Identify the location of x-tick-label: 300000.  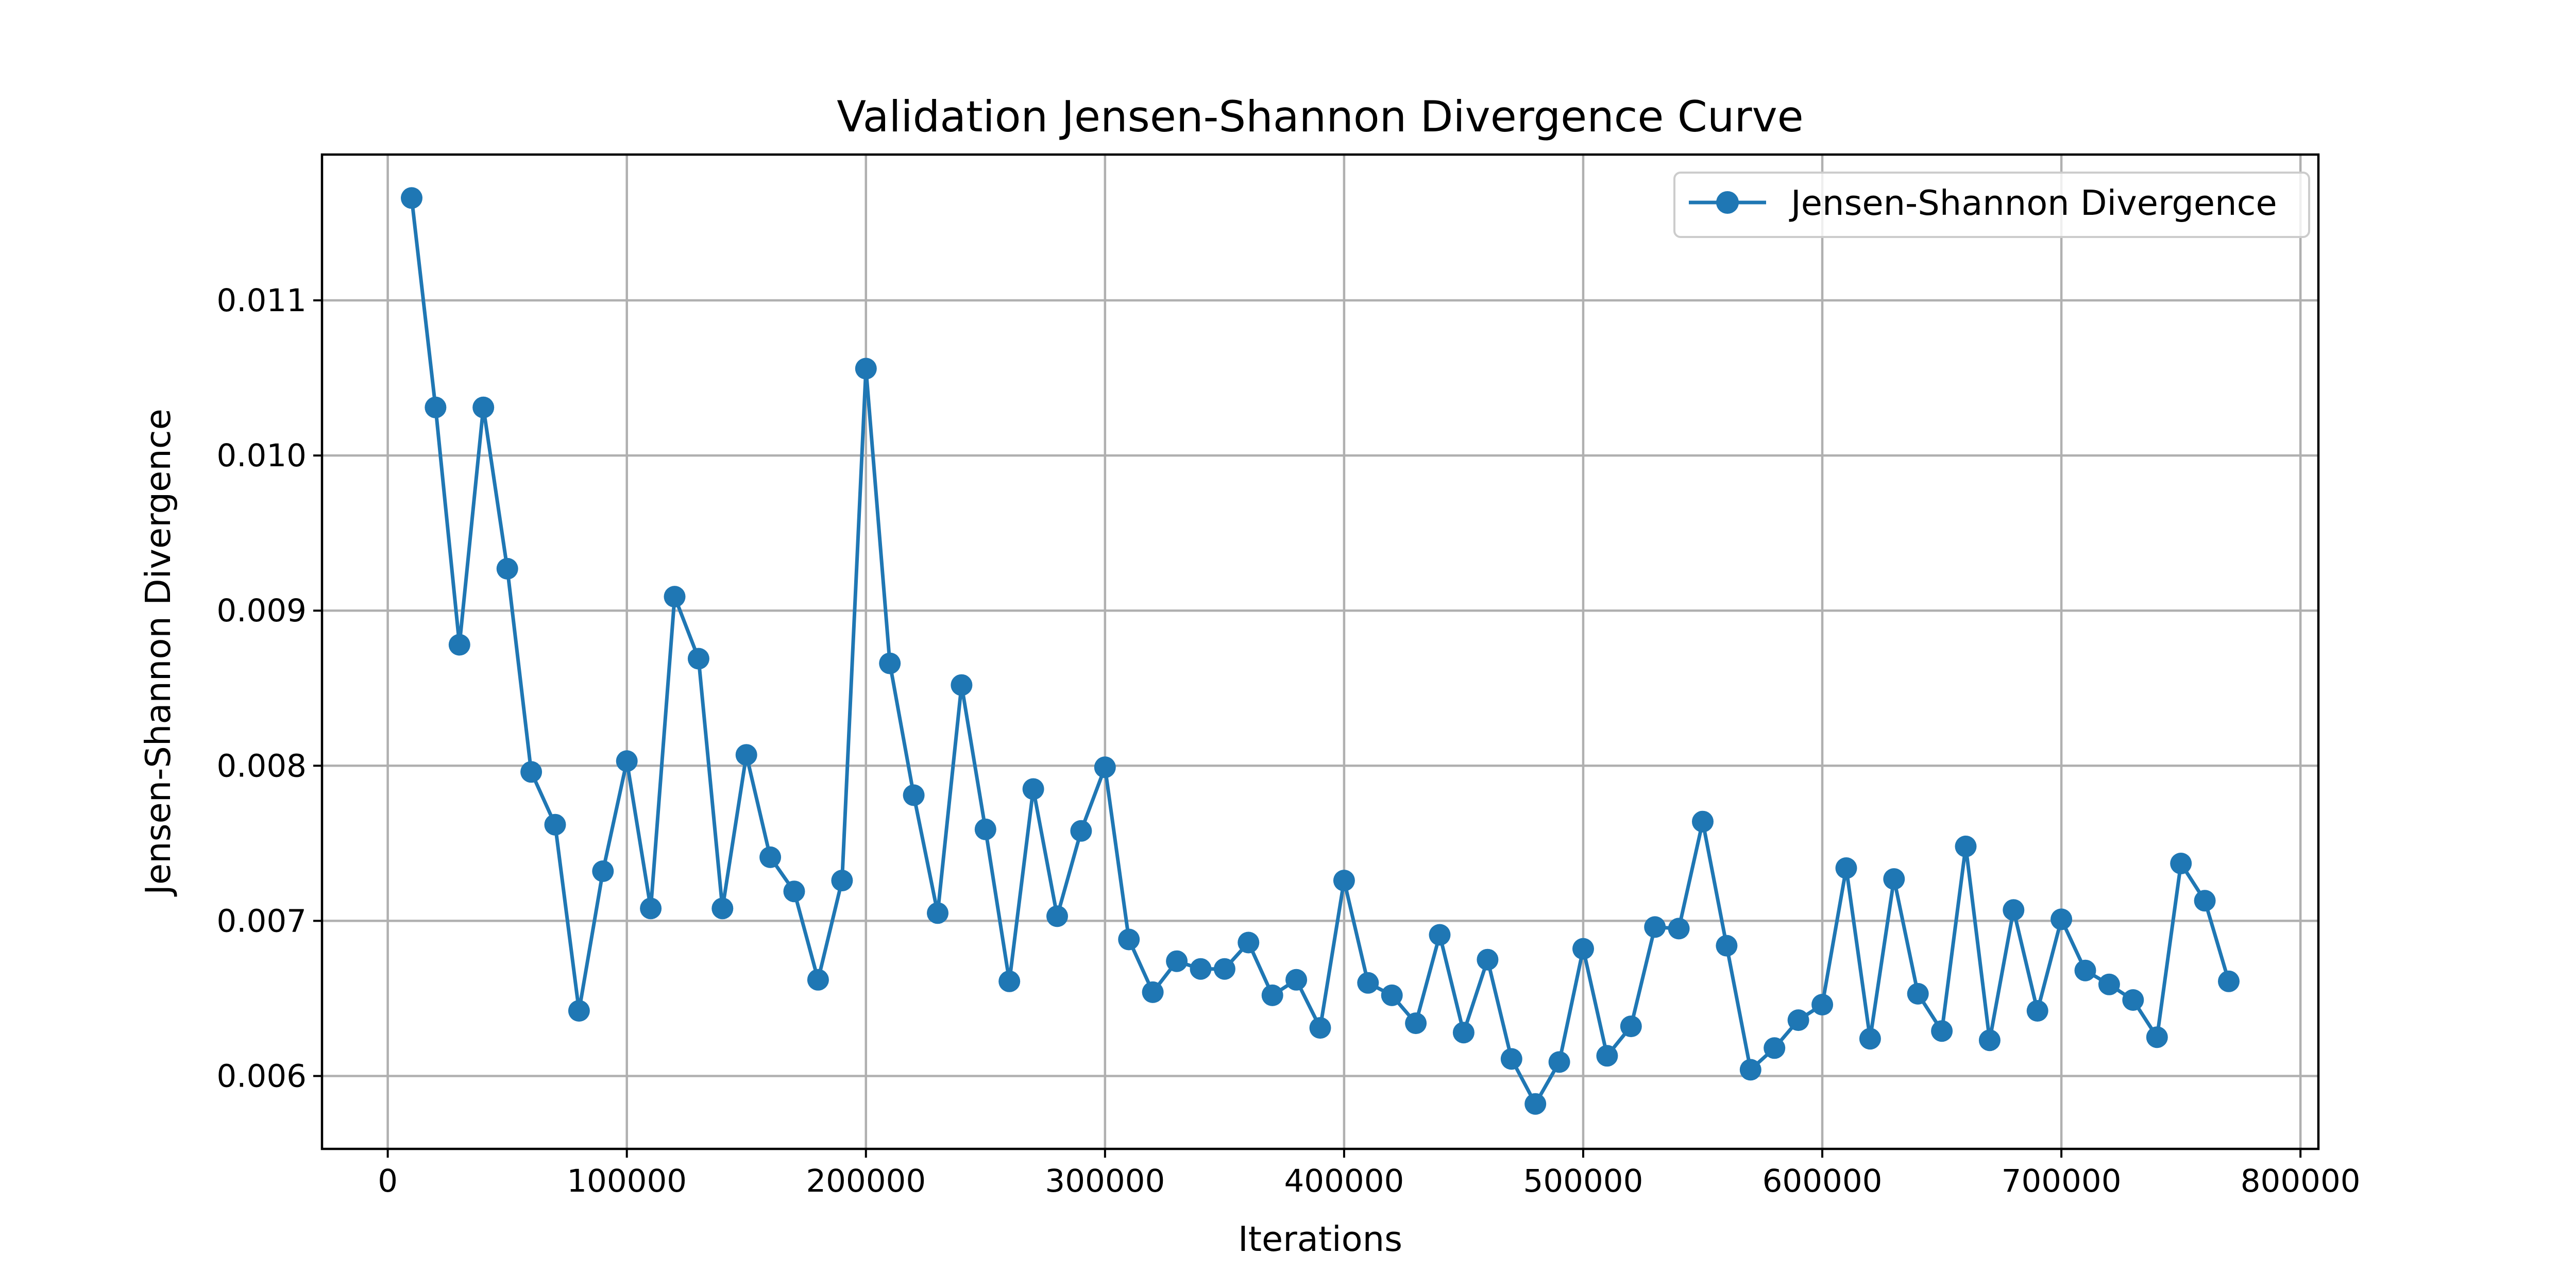
(1105, 1181).